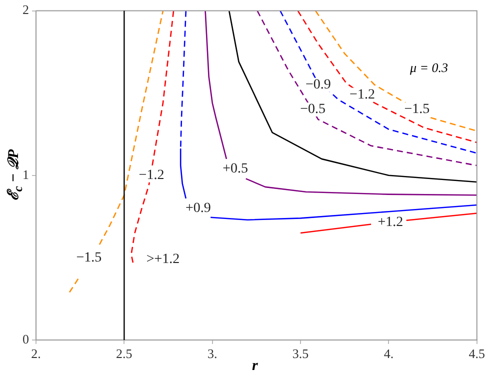 The width and height of the screenshot is (488, 385). What do you see at coordinates (163, 260) in the screenshot?
I see `annotation: >+1.2` at bounding box center [163, 260].